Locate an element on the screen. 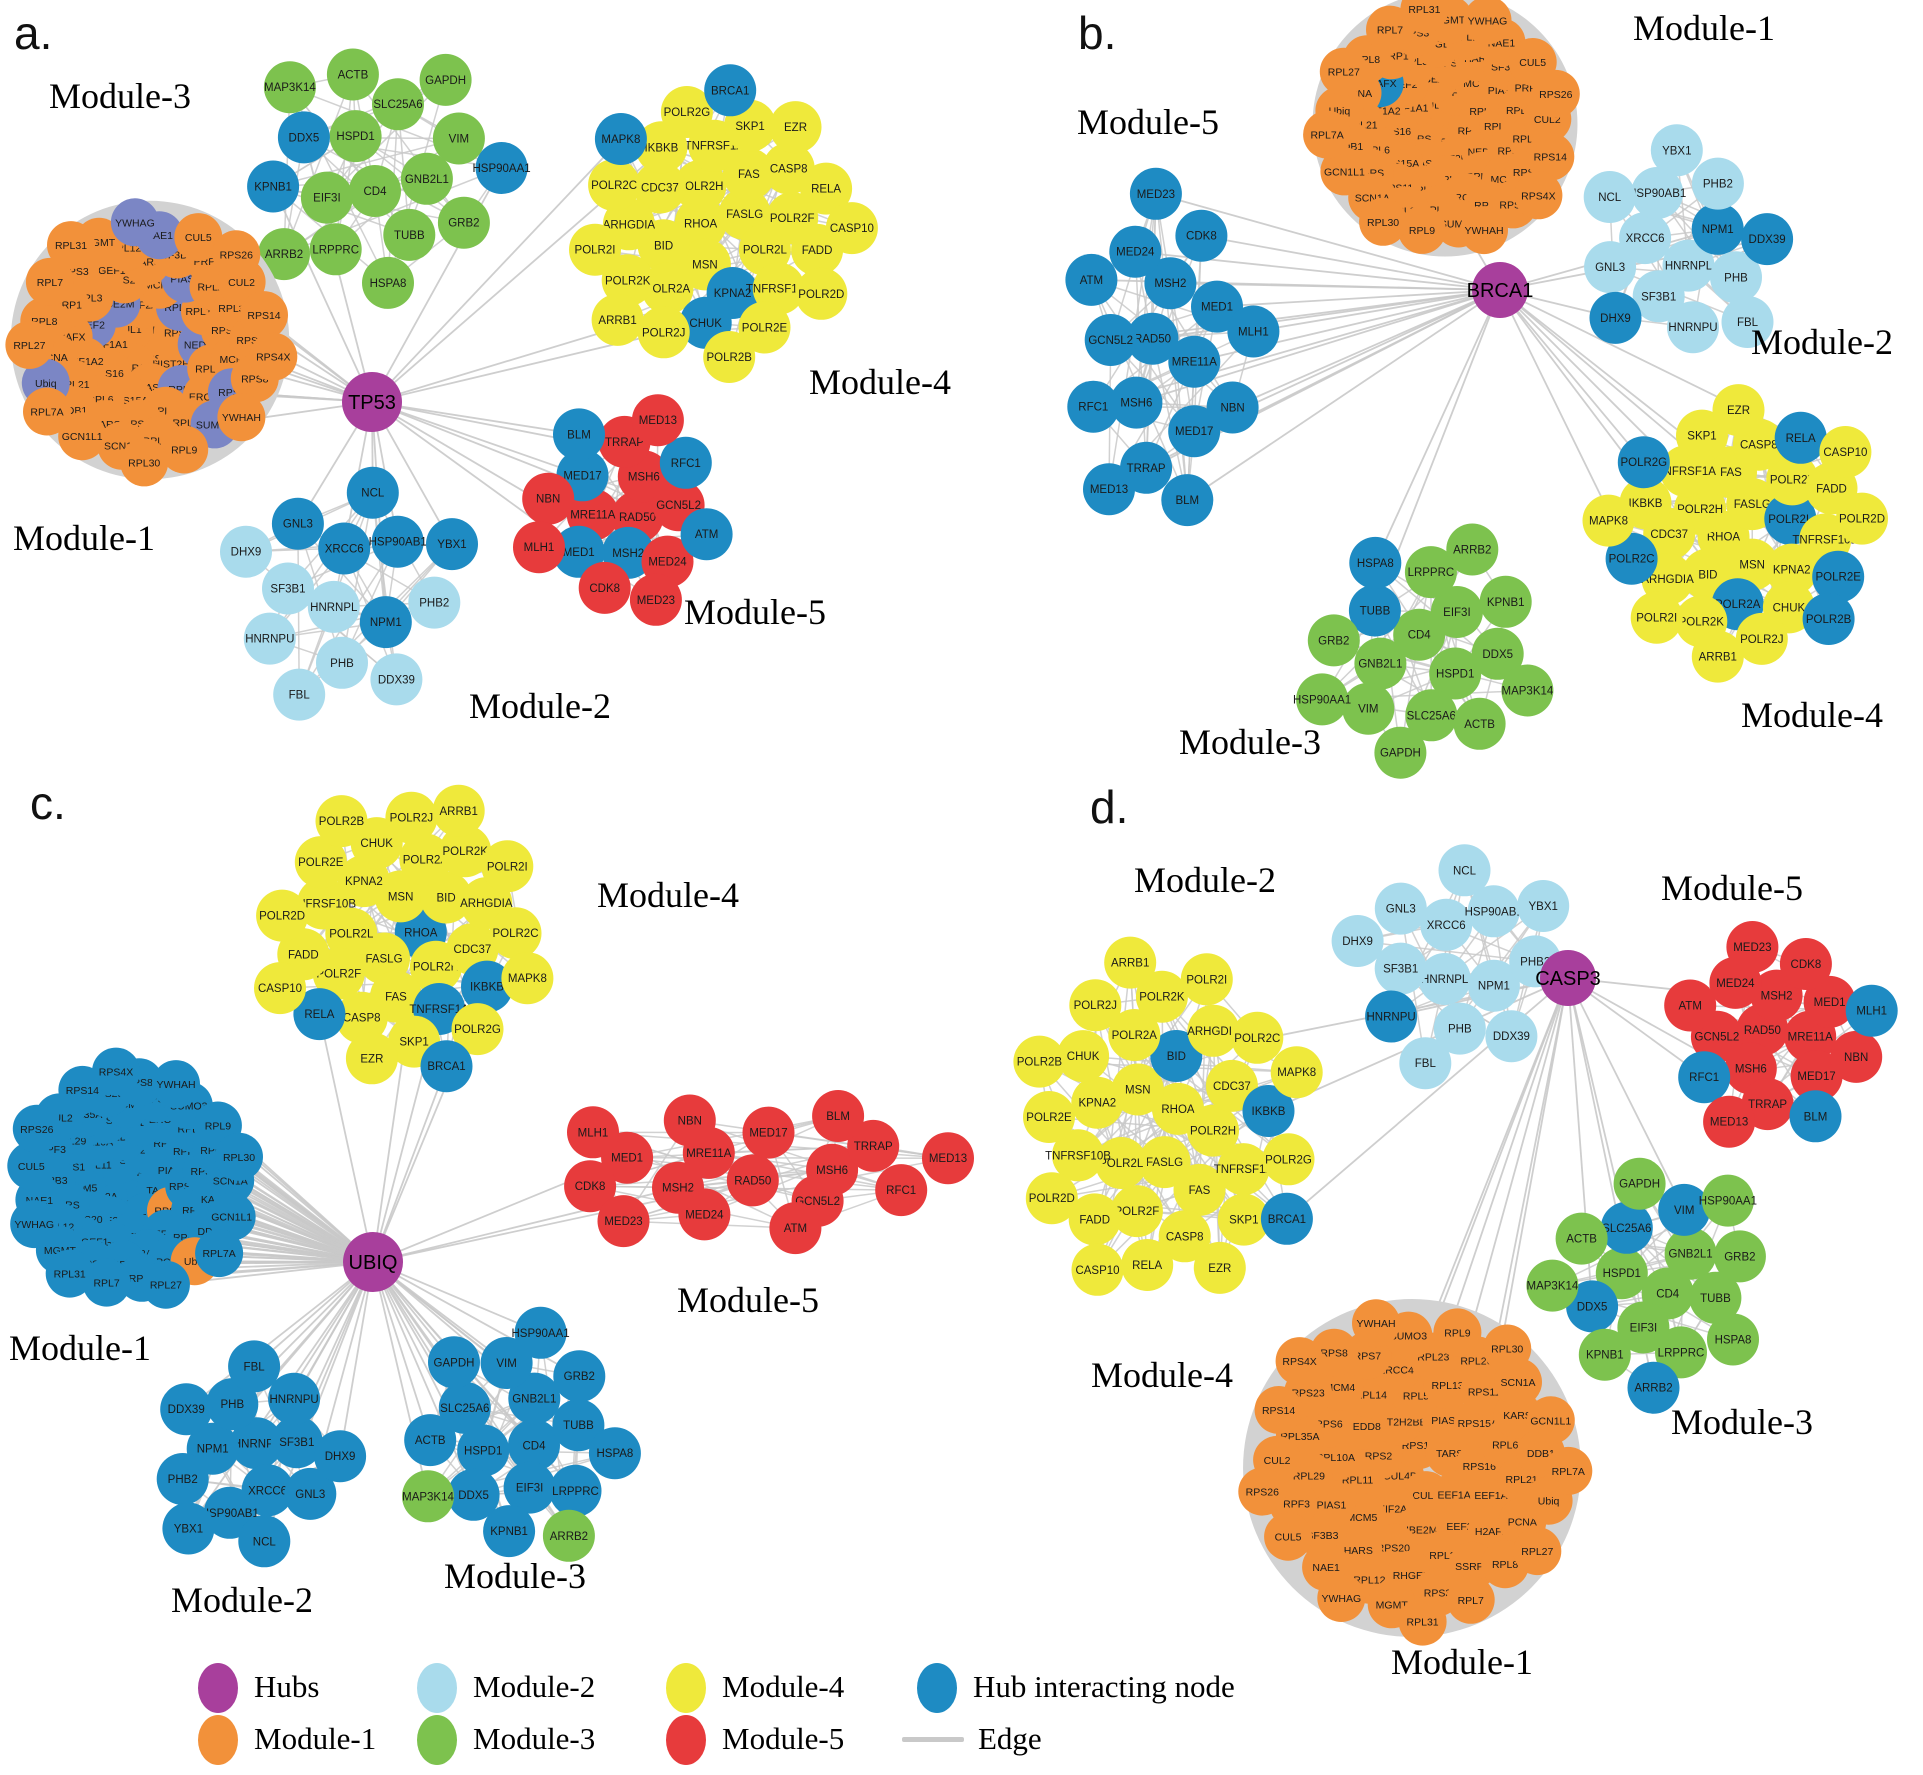 Image resolution: width=1923 pixels, height=1775 pixels. node-blm: BLM is located at coordinates (579, 434).